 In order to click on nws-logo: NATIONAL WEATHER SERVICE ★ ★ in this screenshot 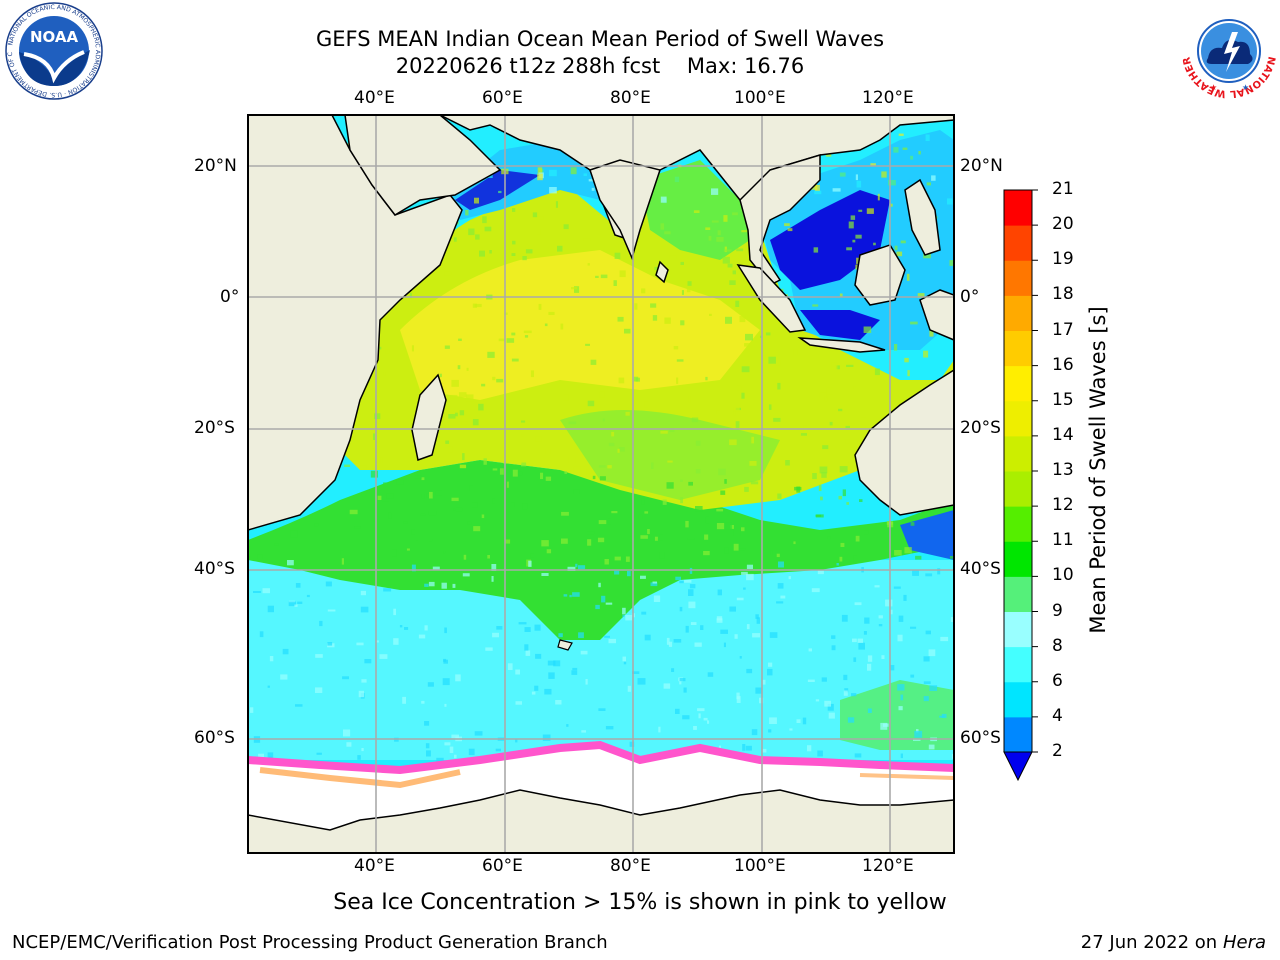, I will do `click(1228, 50)`.